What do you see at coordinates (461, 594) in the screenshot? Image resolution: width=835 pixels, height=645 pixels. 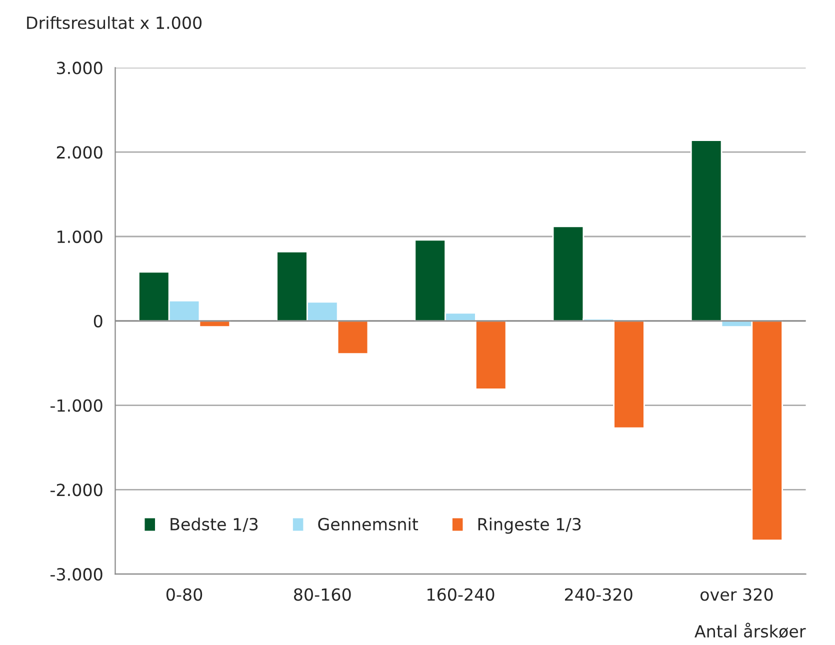 I see `x-tick-label: 160-240` at bounding box center [461, 594].